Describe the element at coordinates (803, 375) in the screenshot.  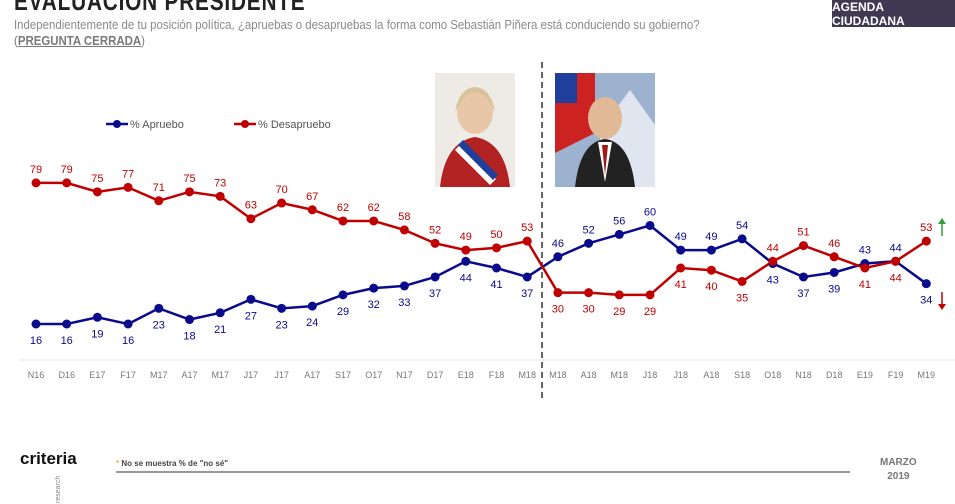
I see `x-tick-label: N18` at that location.